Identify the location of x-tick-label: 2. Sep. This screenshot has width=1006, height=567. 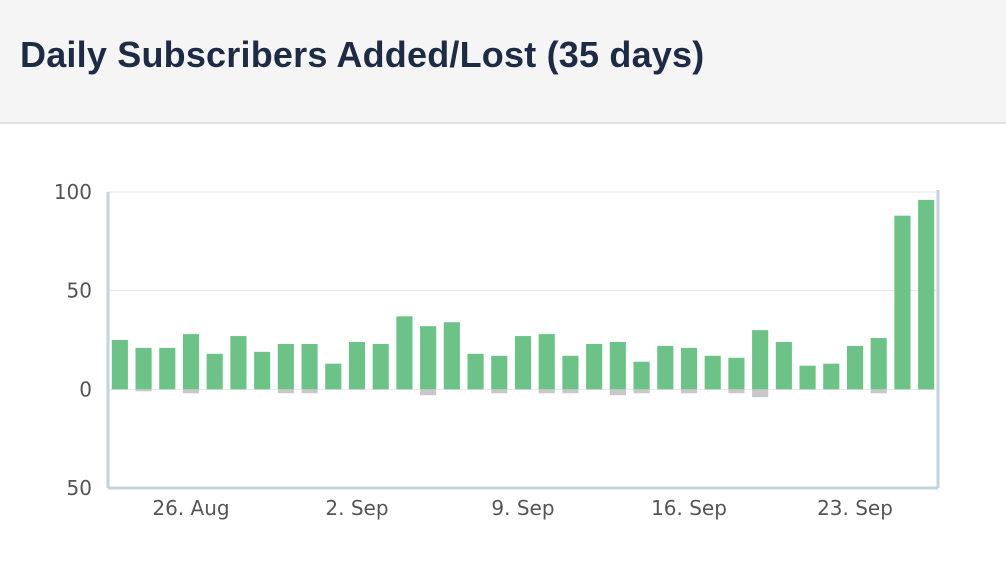
(356, 508).